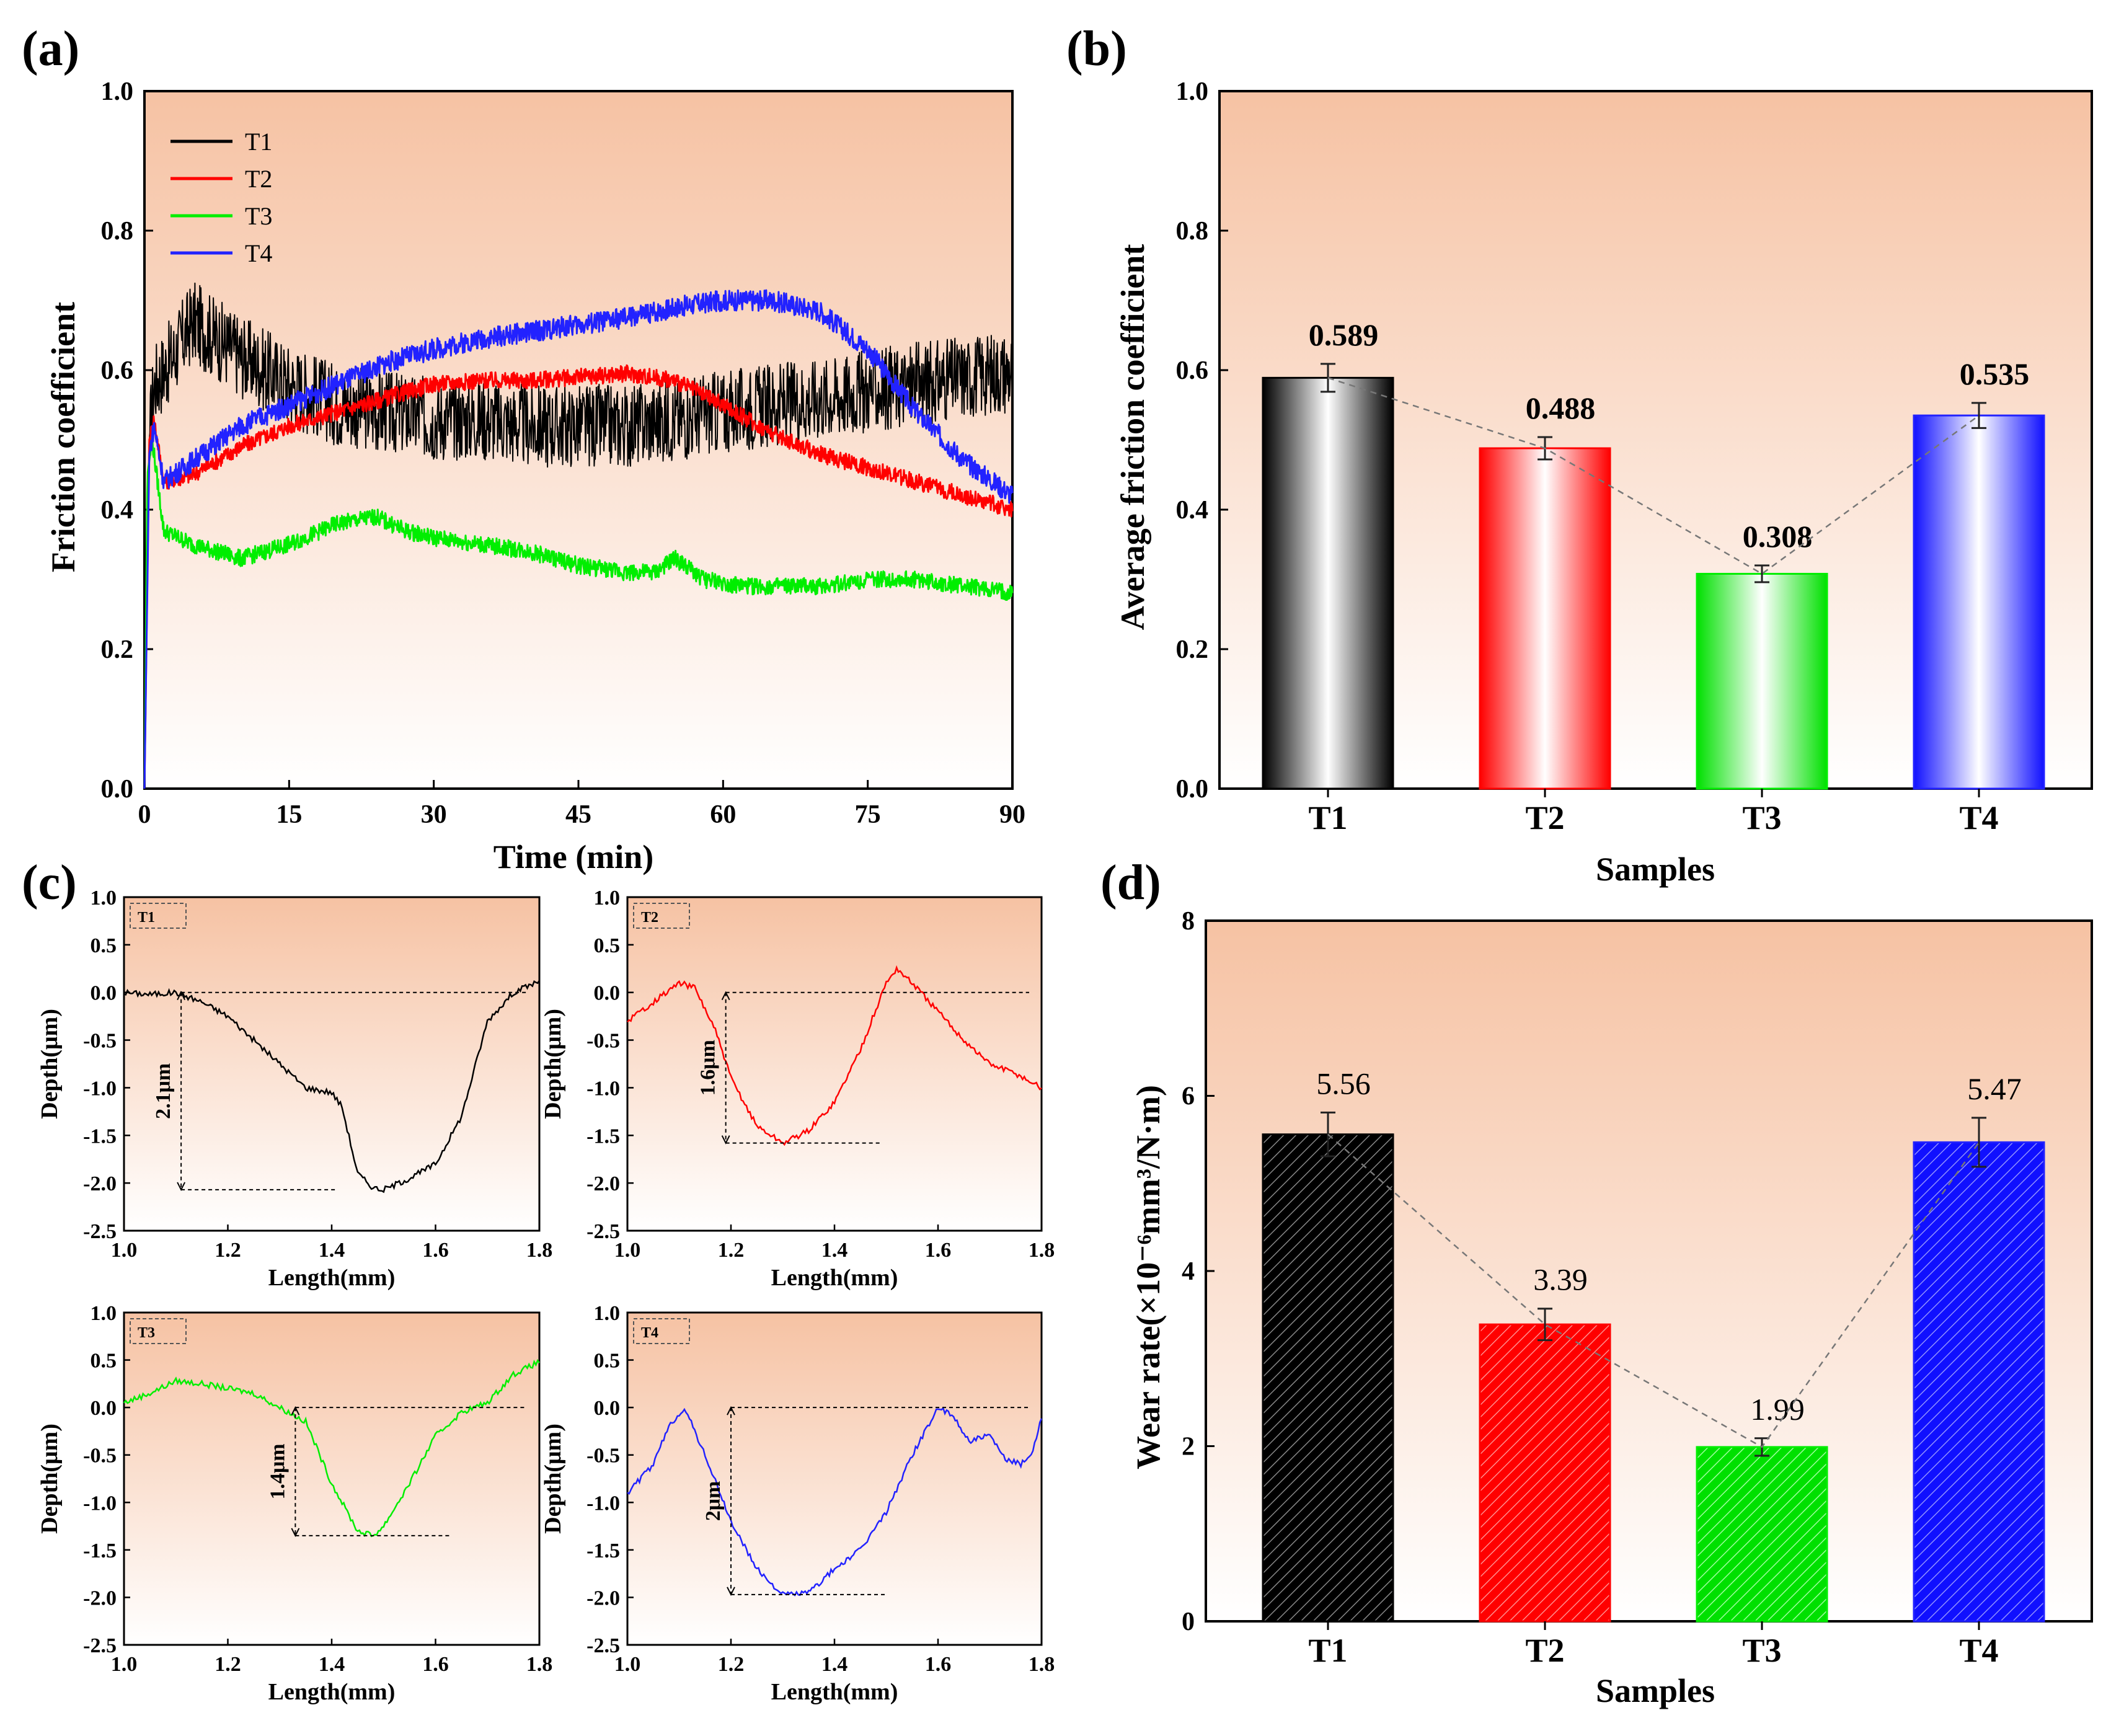 The image size is (2111, 1736). Describe the element at coordinates (1979, 602) in the screenshot. I see `panel-b-bar-T4` at that location.